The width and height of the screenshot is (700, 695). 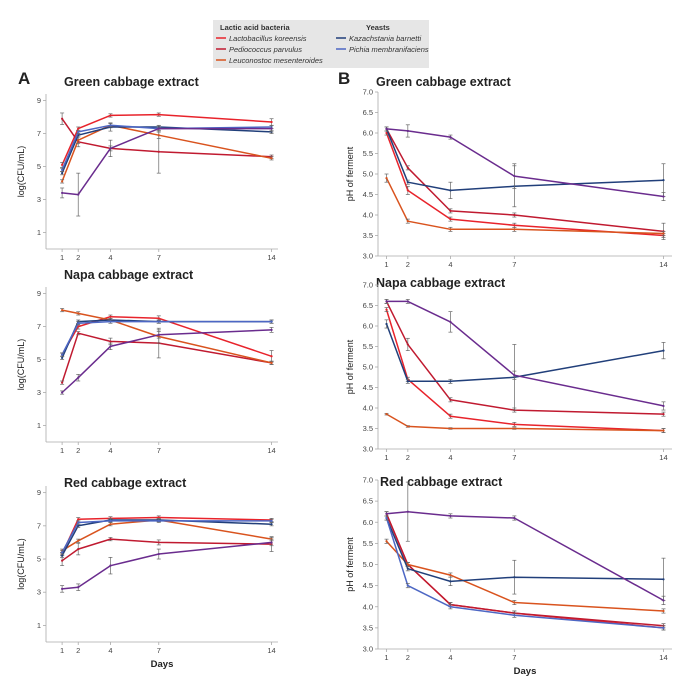 I want to click on y-tick-label: 1, so click(x=39, y=232).